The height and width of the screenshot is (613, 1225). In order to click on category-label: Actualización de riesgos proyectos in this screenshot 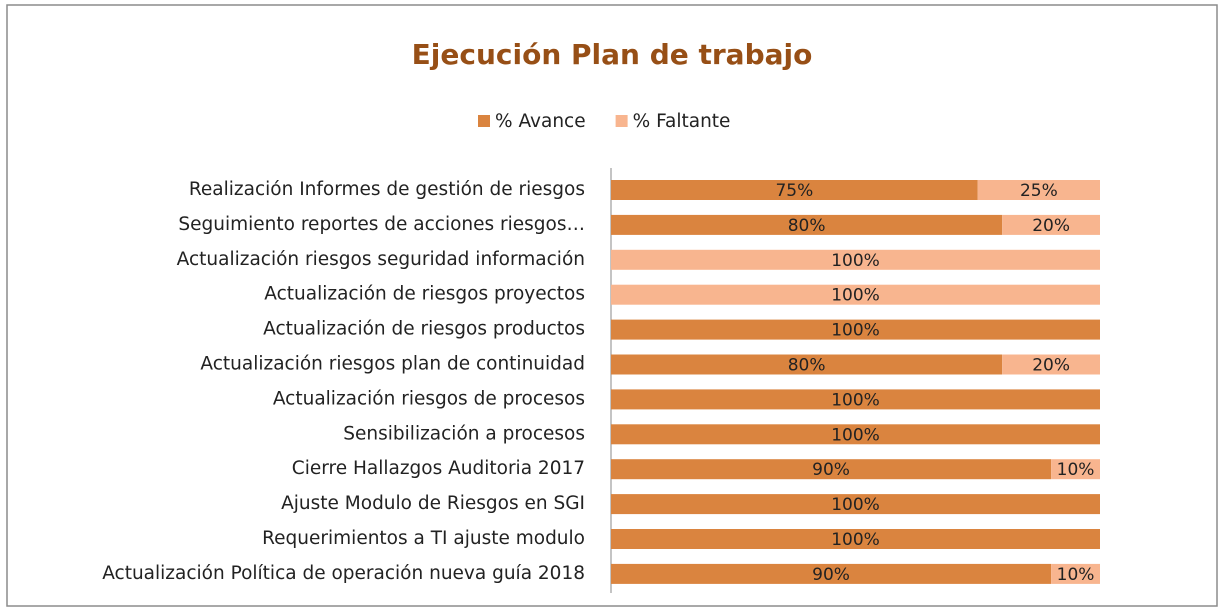, I will do `click(424, 294)`.